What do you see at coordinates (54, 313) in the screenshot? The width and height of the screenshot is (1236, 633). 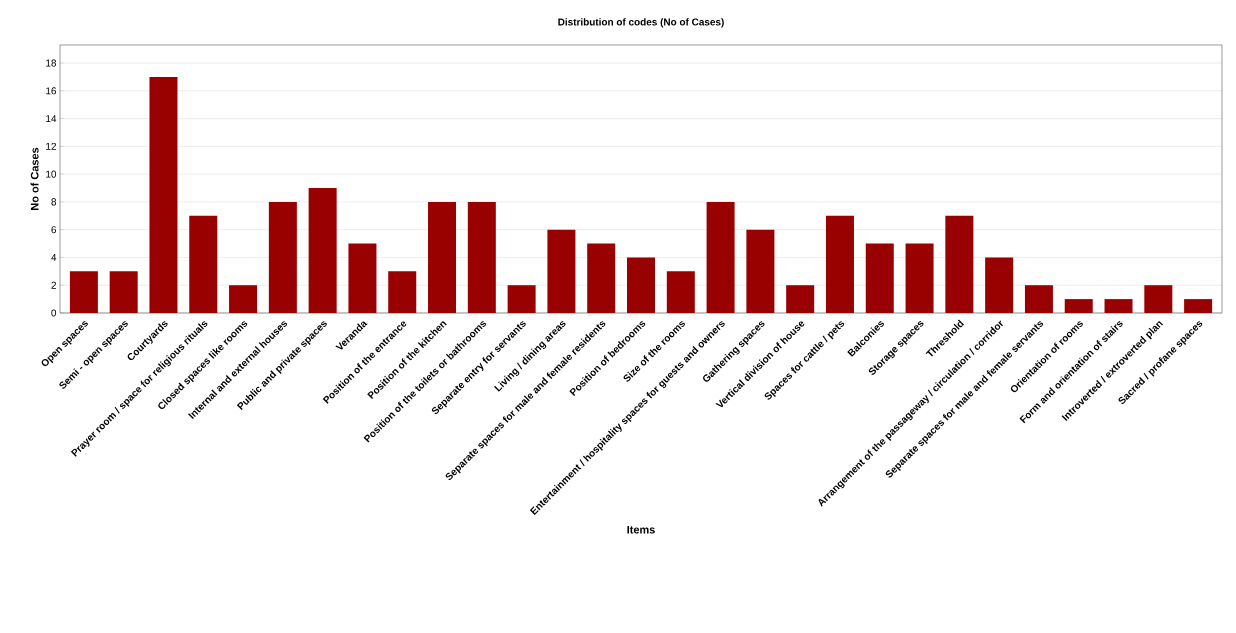 I see `y-tick-label: 0` at bounding box center [54, 313].